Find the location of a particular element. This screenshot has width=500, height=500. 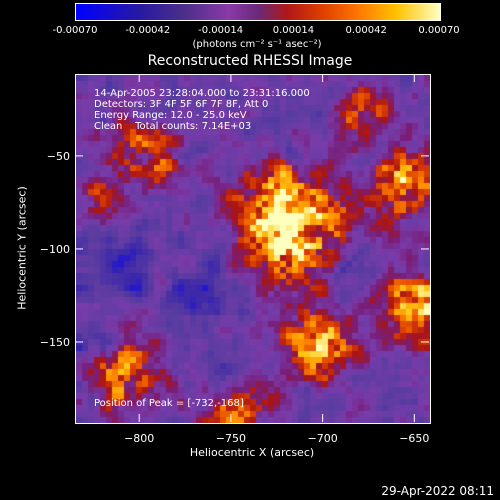

x-tick-label: −750 is located at coordinates (231, 438).